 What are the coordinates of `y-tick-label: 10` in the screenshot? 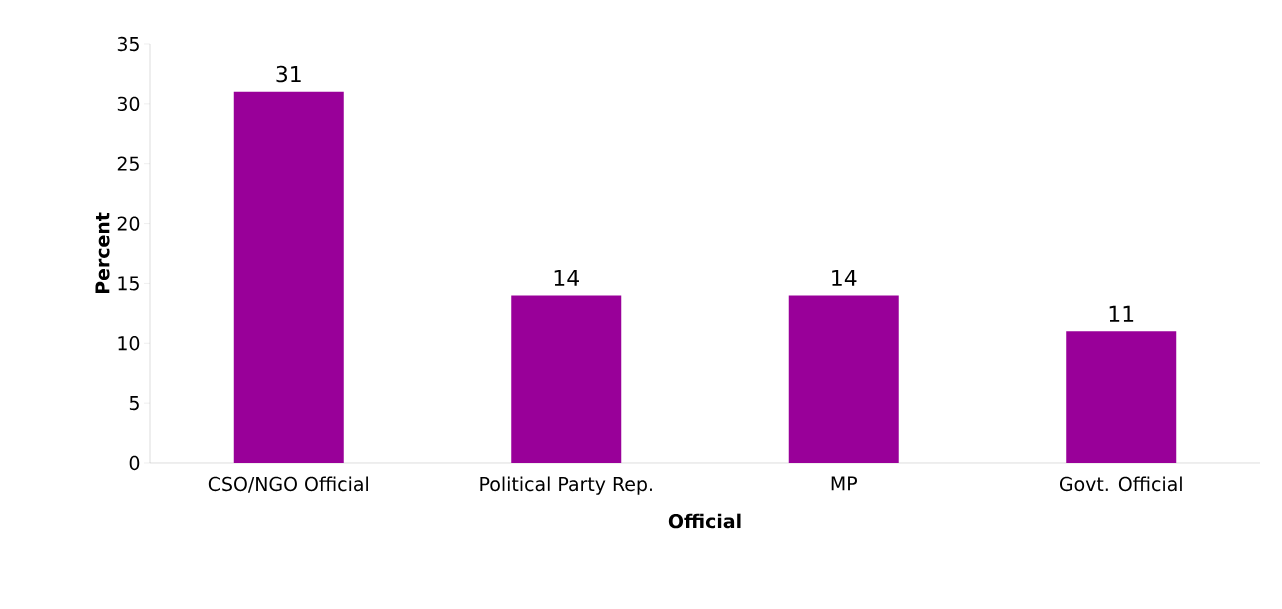 It's located at (129, 343).